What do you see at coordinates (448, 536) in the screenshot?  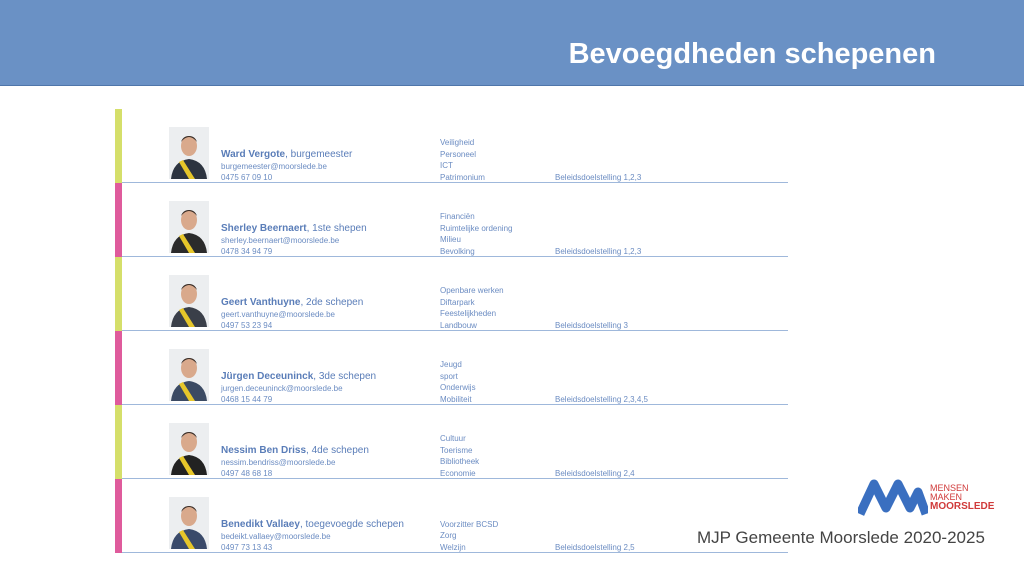 I see `duty: Zorg` at bounding box center [448, 536].